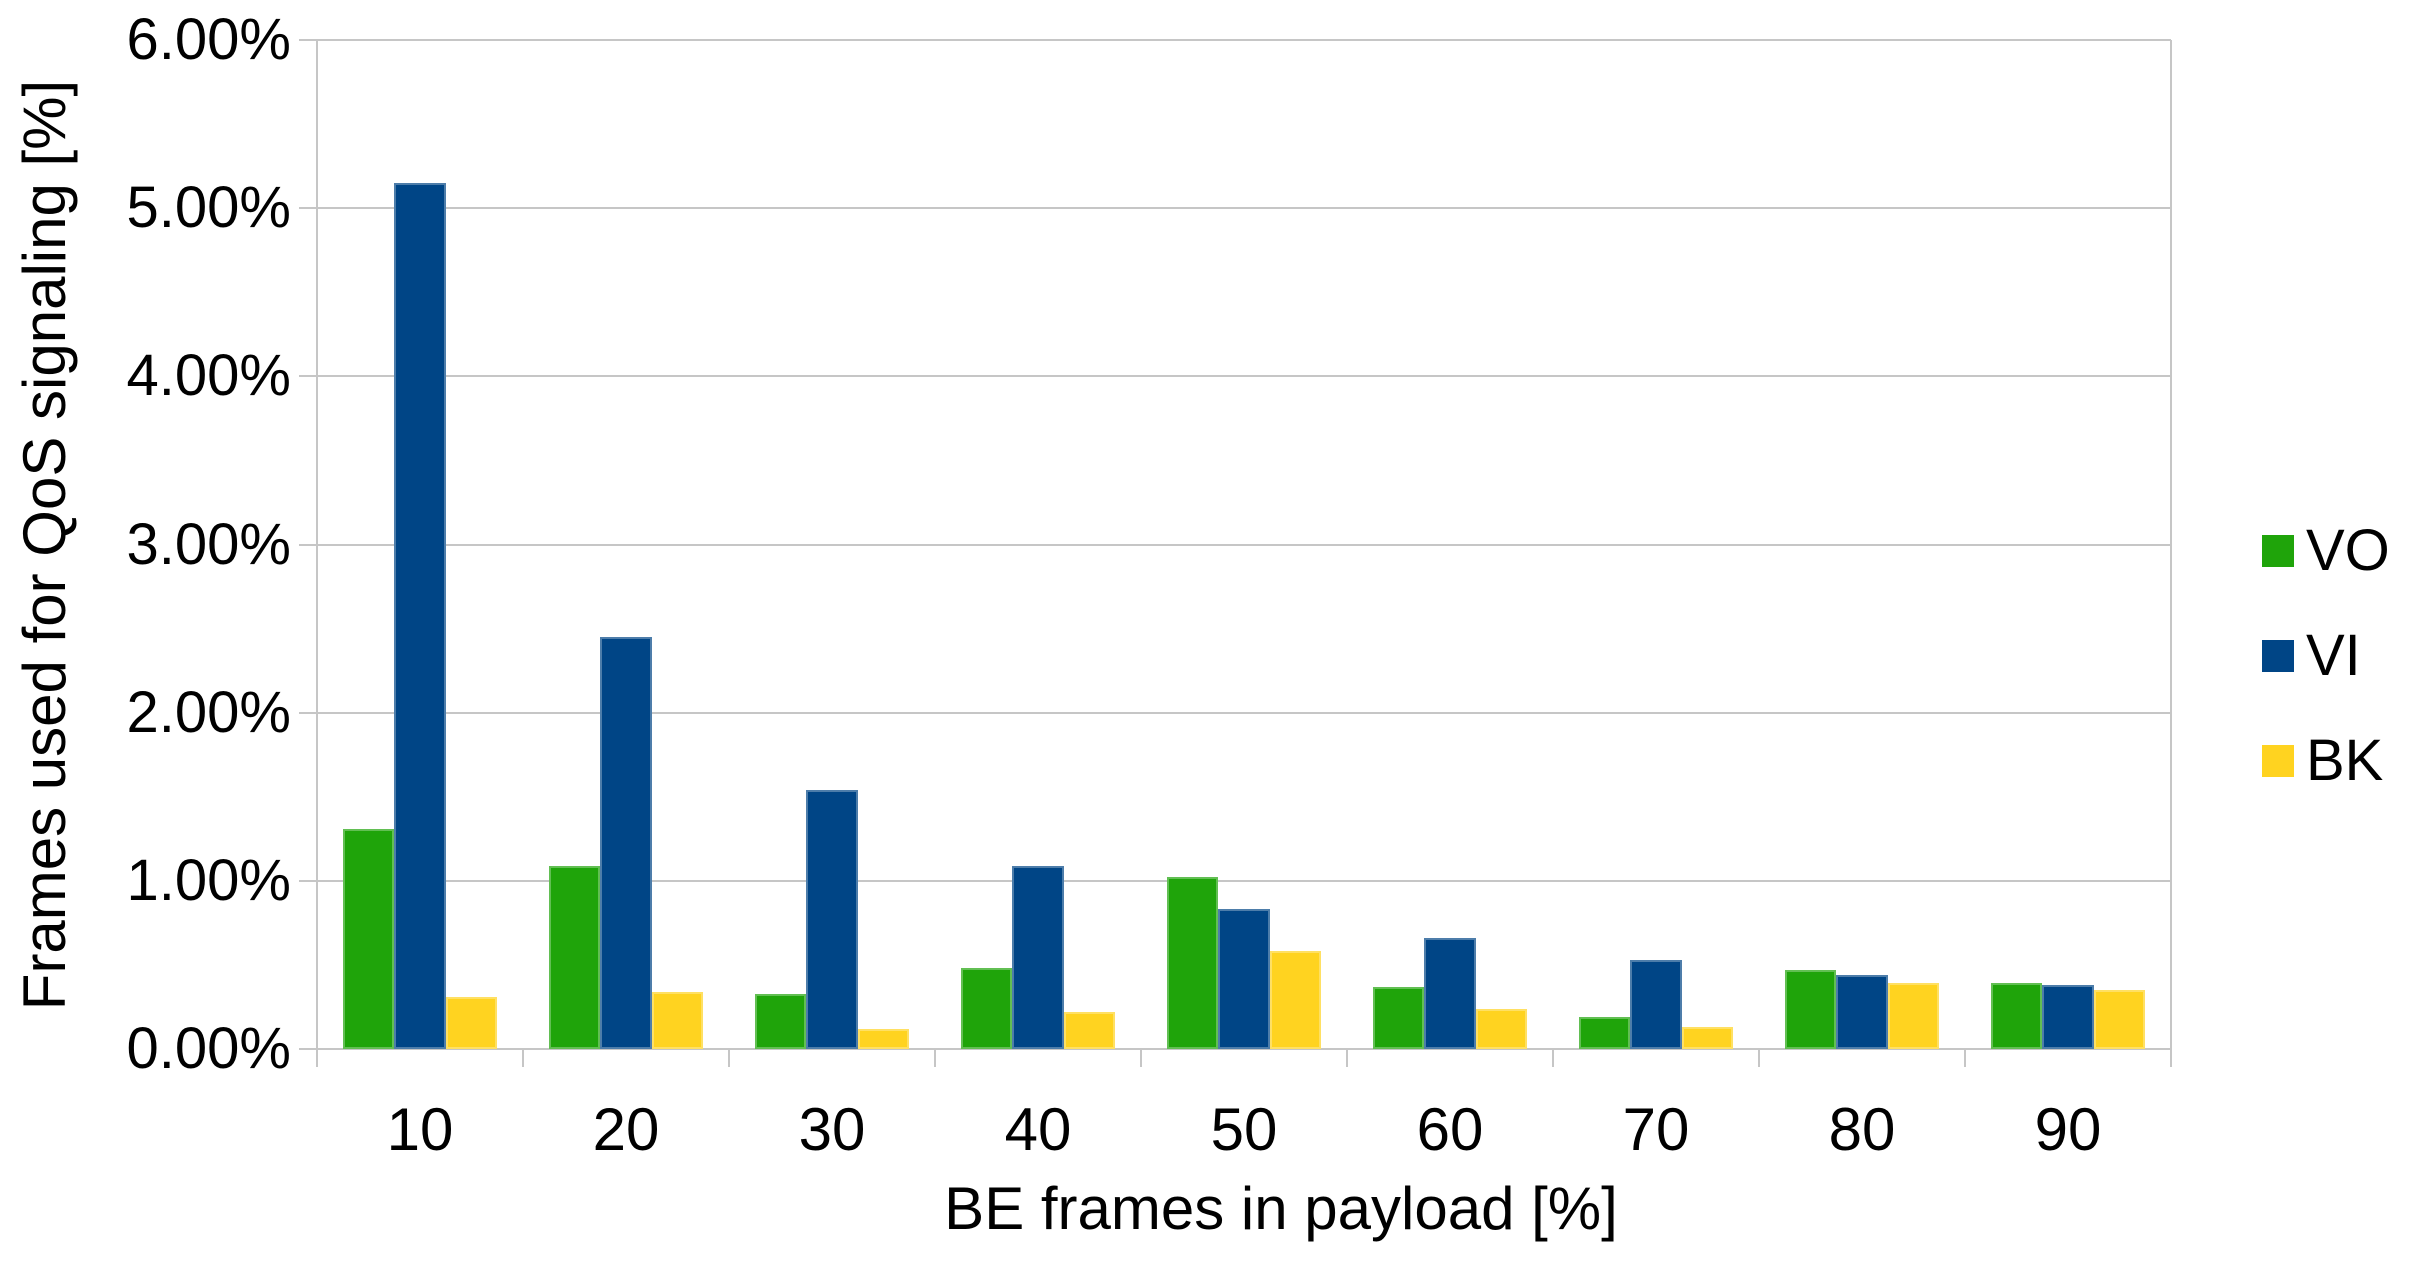  I want to click on x-tick-label: 40, so click(1038, 1129).